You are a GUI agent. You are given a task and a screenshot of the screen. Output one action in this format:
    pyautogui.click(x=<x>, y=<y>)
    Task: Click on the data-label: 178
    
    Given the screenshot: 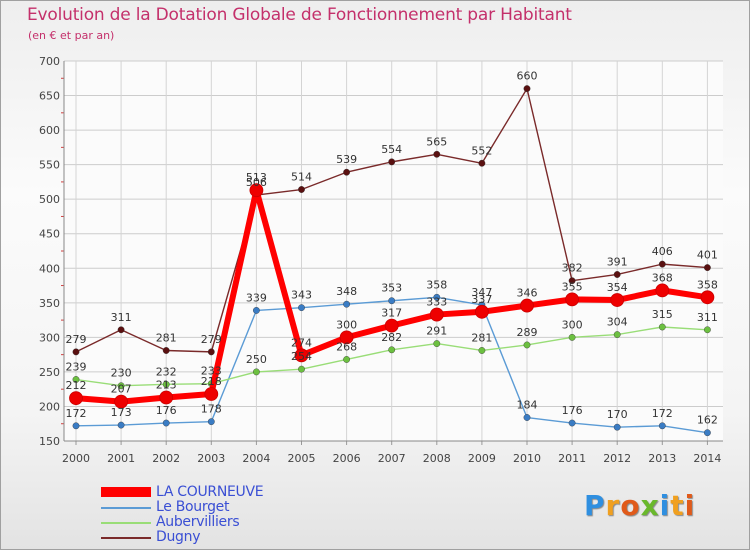 What is the action you would take?
    pyautogui.click(x=211, y=409)
    